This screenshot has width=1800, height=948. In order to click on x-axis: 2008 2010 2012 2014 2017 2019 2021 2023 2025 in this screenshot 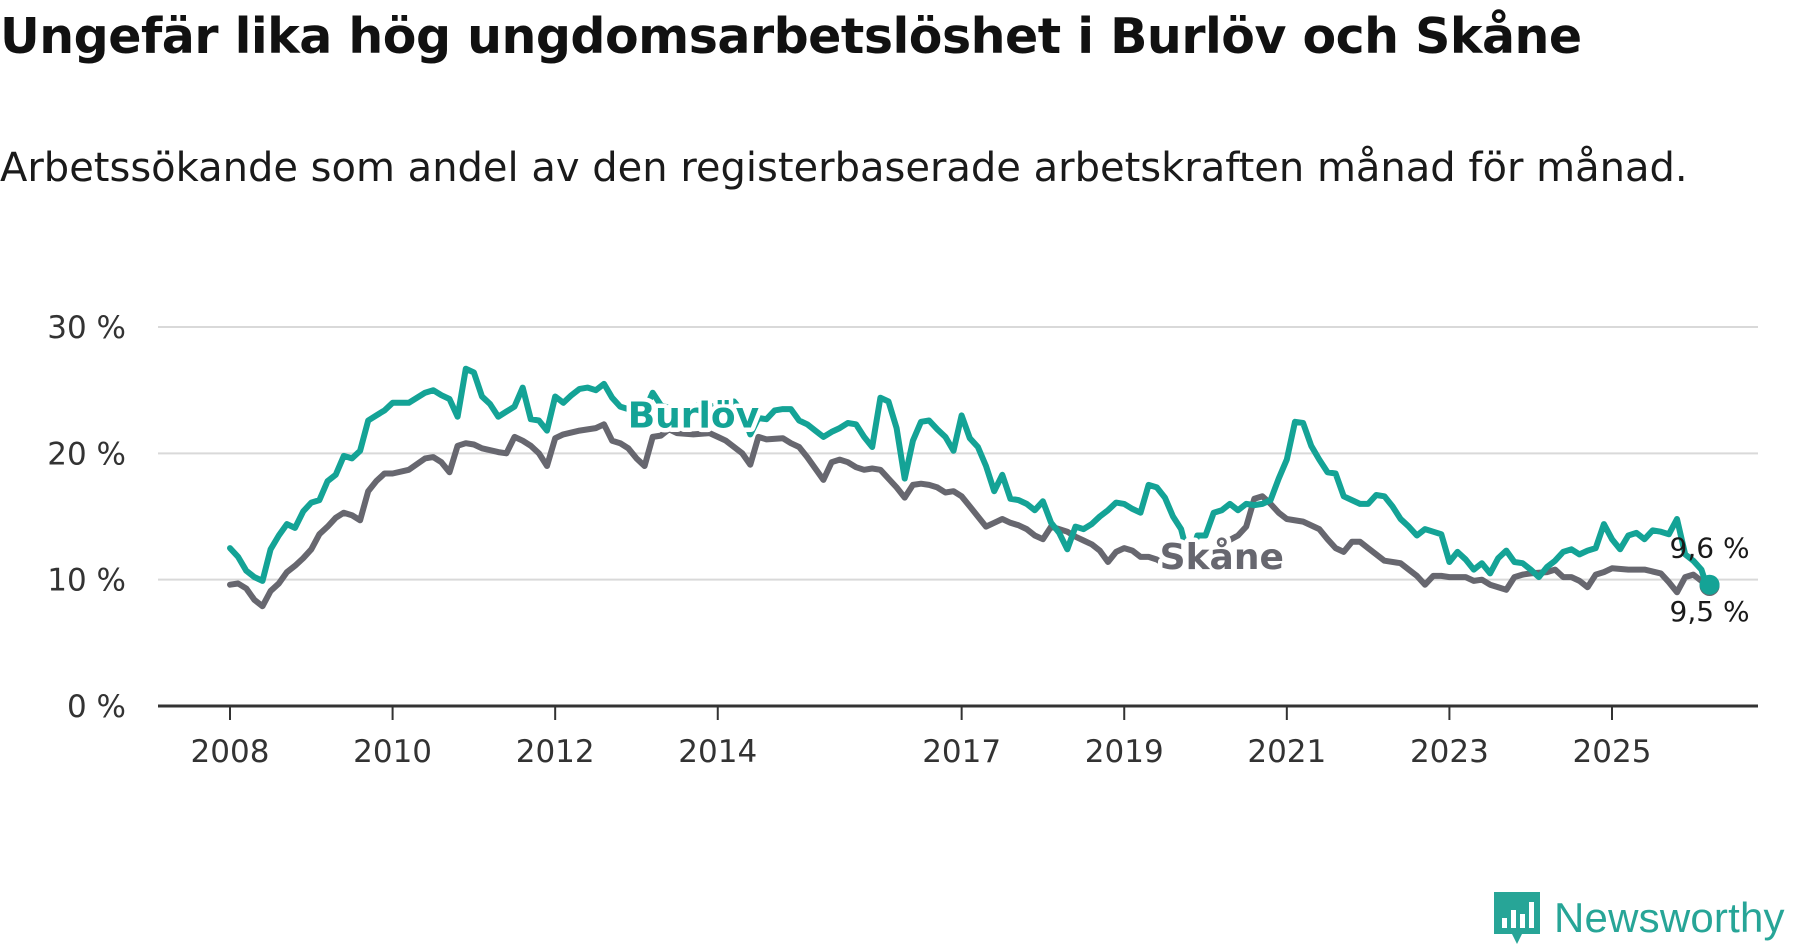, I will do `click(958, 737)`.